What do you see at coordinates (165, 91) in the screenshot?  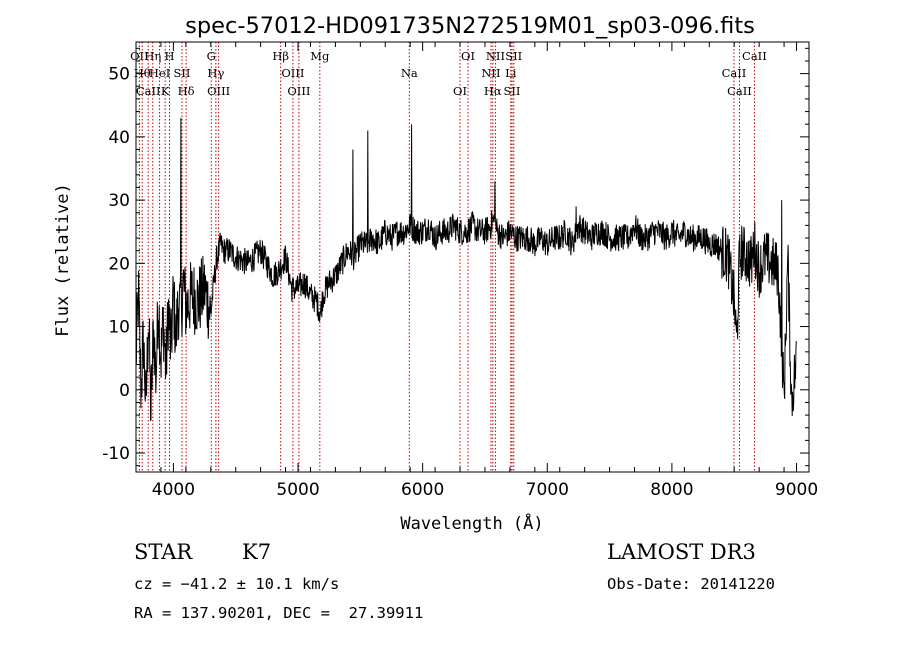 I see `line-marker-label: K` at bounding box center [165, 91].